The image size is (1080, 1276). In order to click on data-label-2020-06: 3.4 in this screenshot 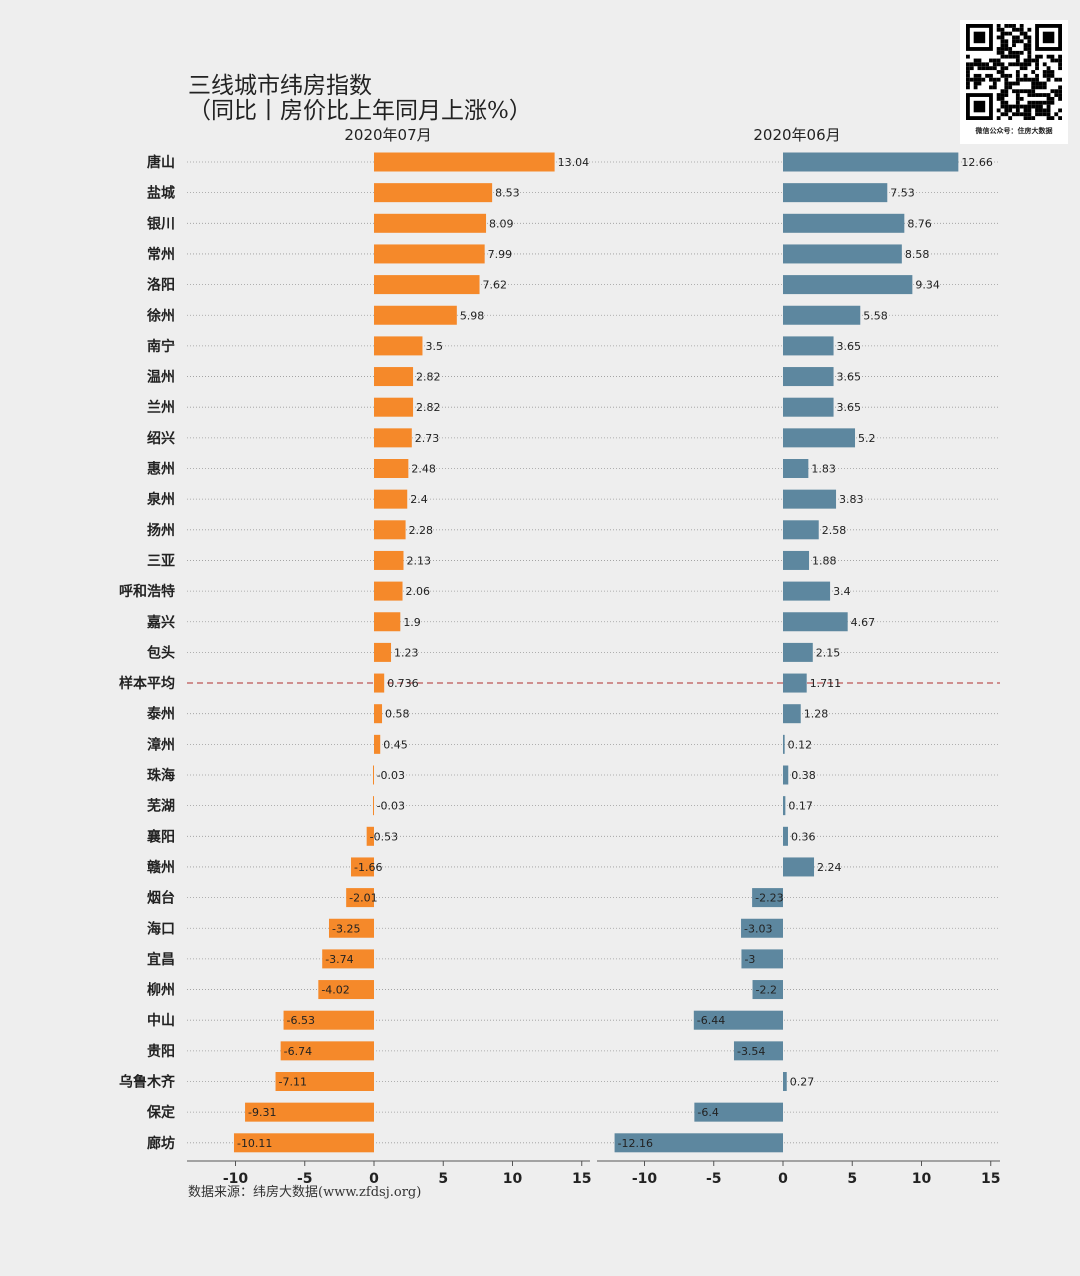, I will do `click(842, 591)`.